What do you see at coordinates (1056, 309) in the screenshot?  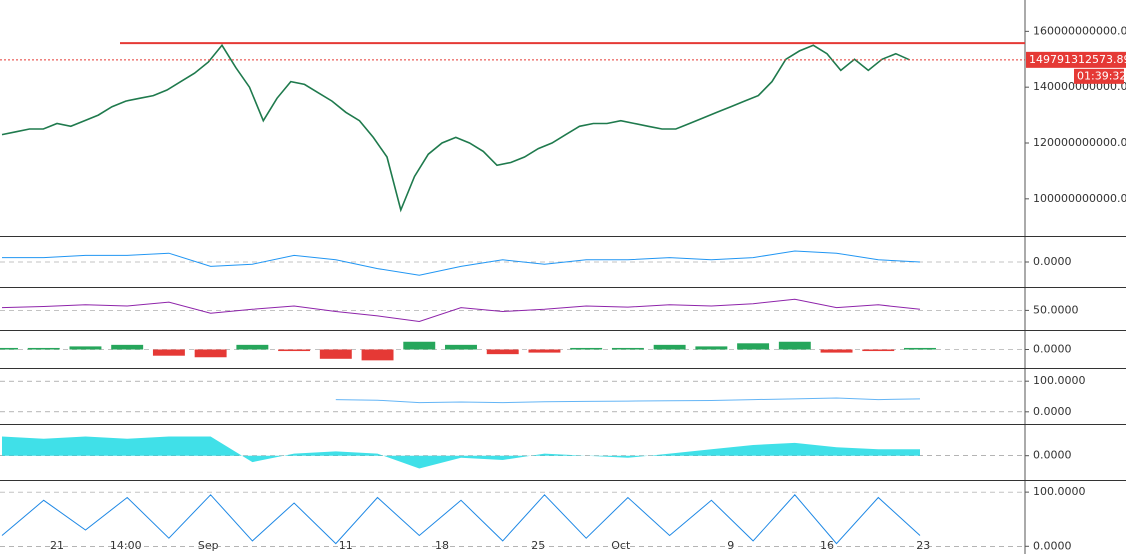 I see `y-tick-label: 50.0000` at bounding box center [1056, 309].